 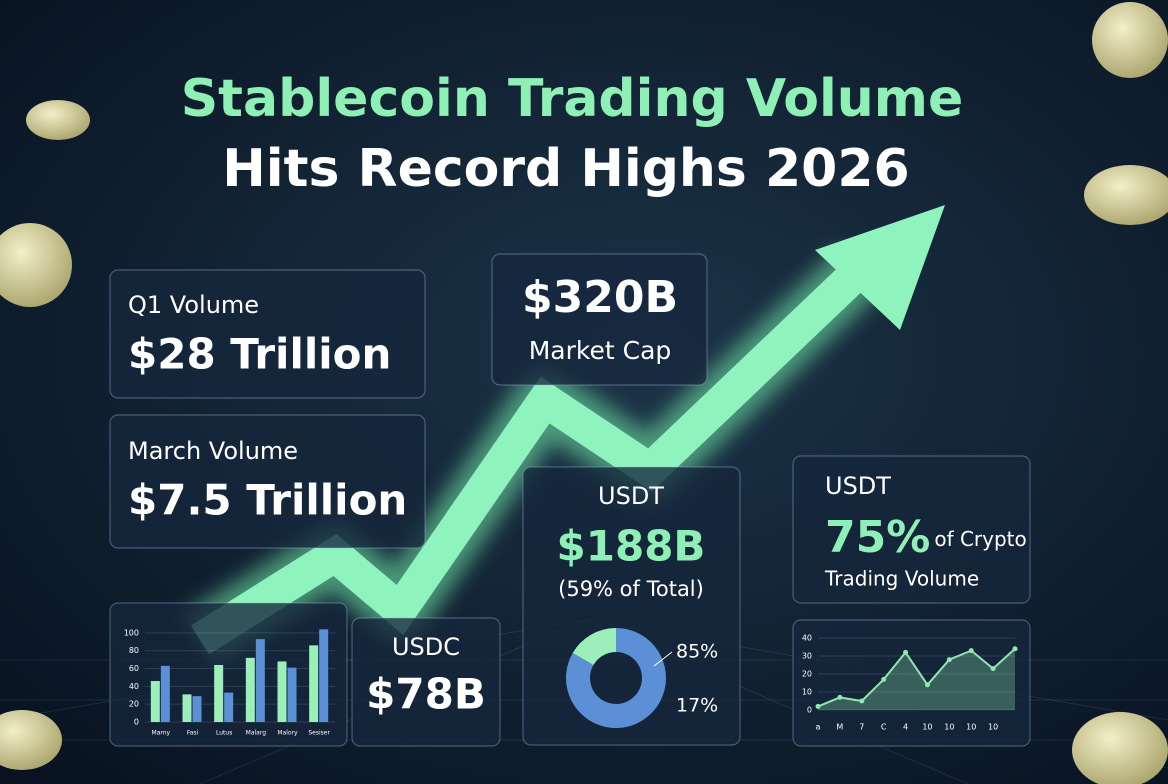 What do you see at coordinates (697, 652) in the screenshot?
I see `donut-label: 85%` at bounding box center [697, 652].